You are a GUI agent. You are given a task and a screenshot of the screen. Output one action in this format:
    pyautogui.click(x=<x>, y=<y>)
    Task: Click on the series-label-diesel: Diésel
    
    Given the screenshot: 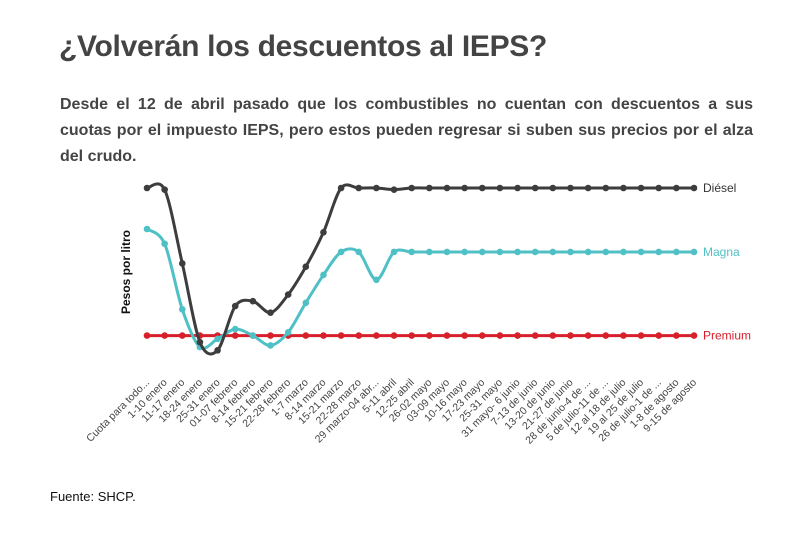 What is the action you would take?
    pyautogui.click(x=719, y=188)
    